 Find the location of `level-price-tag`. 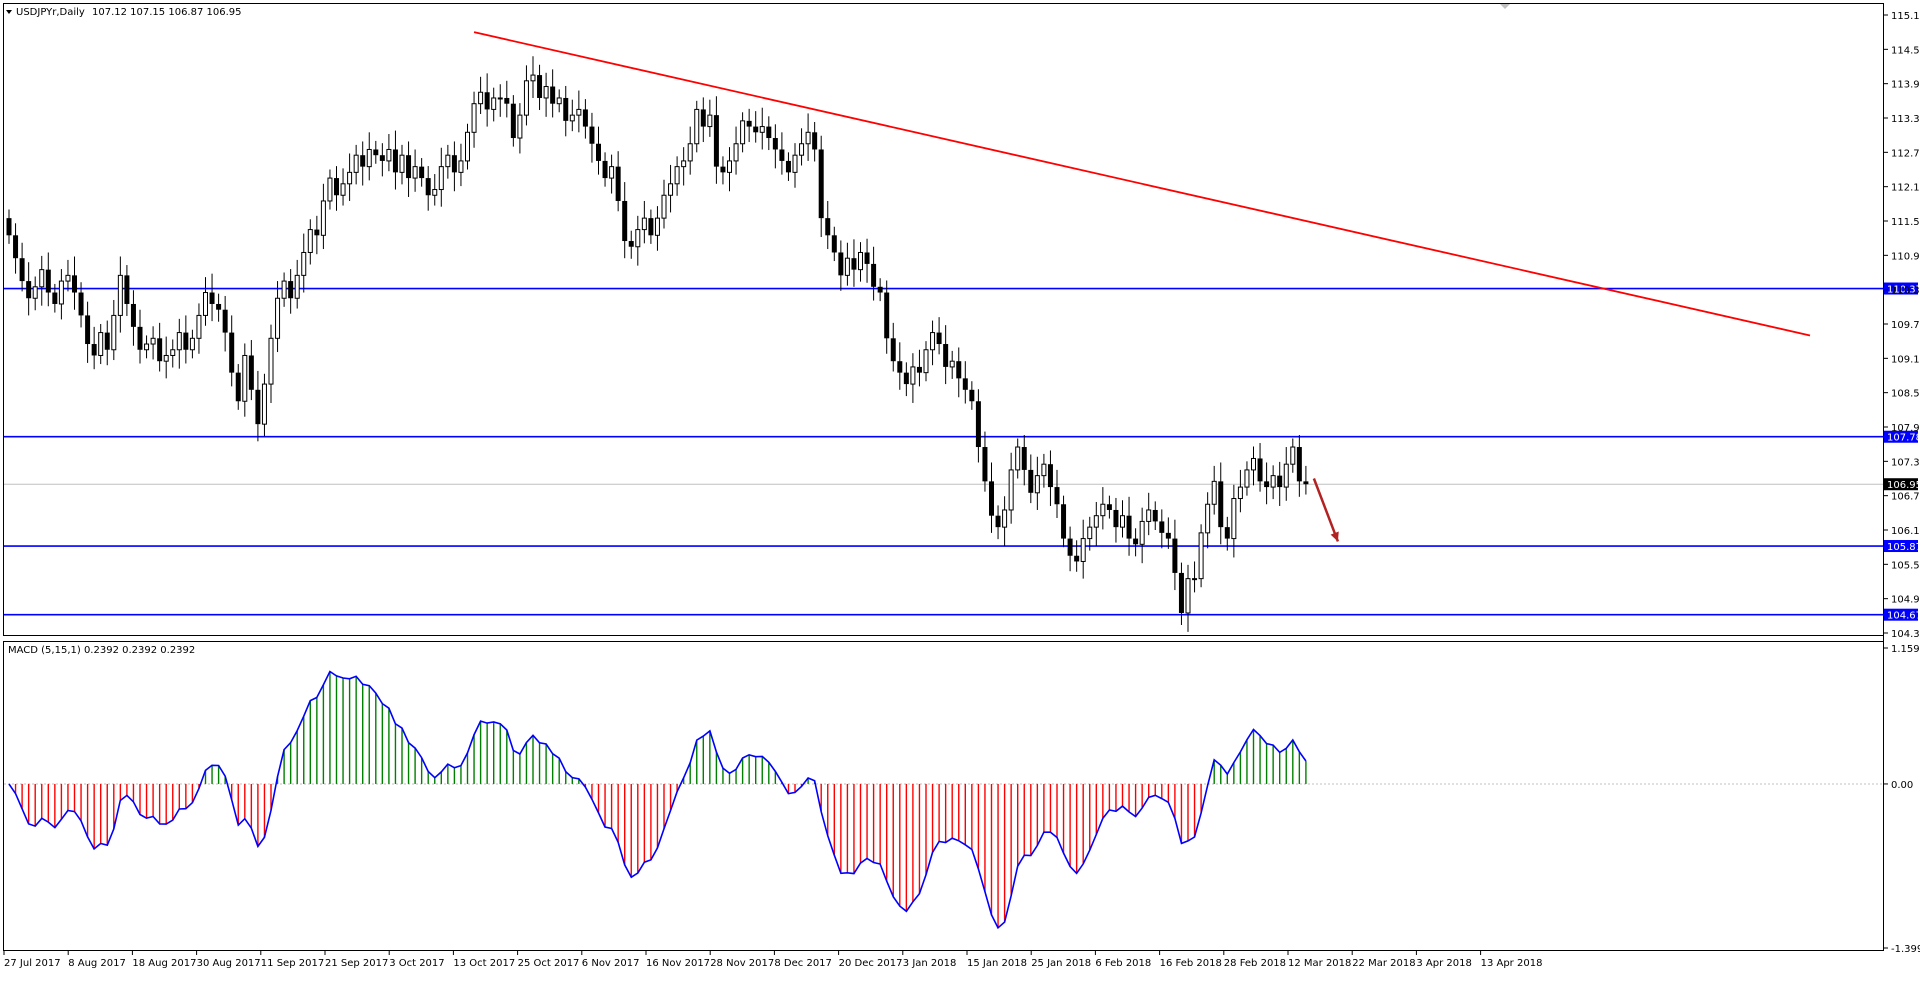

level-price-tag is located at coordinates (1901, 288).